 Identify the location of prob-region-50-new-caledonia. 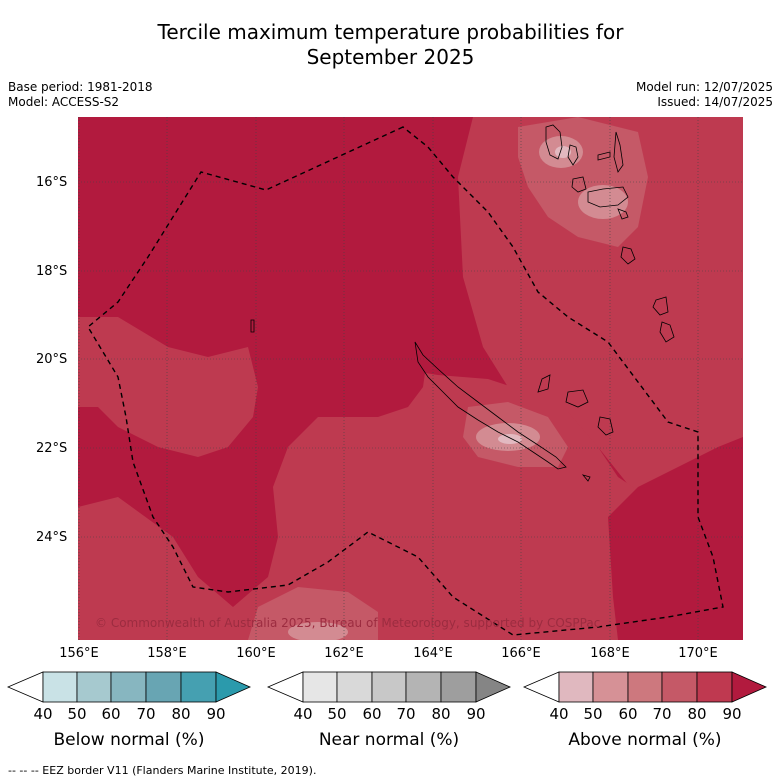
(510, 439).